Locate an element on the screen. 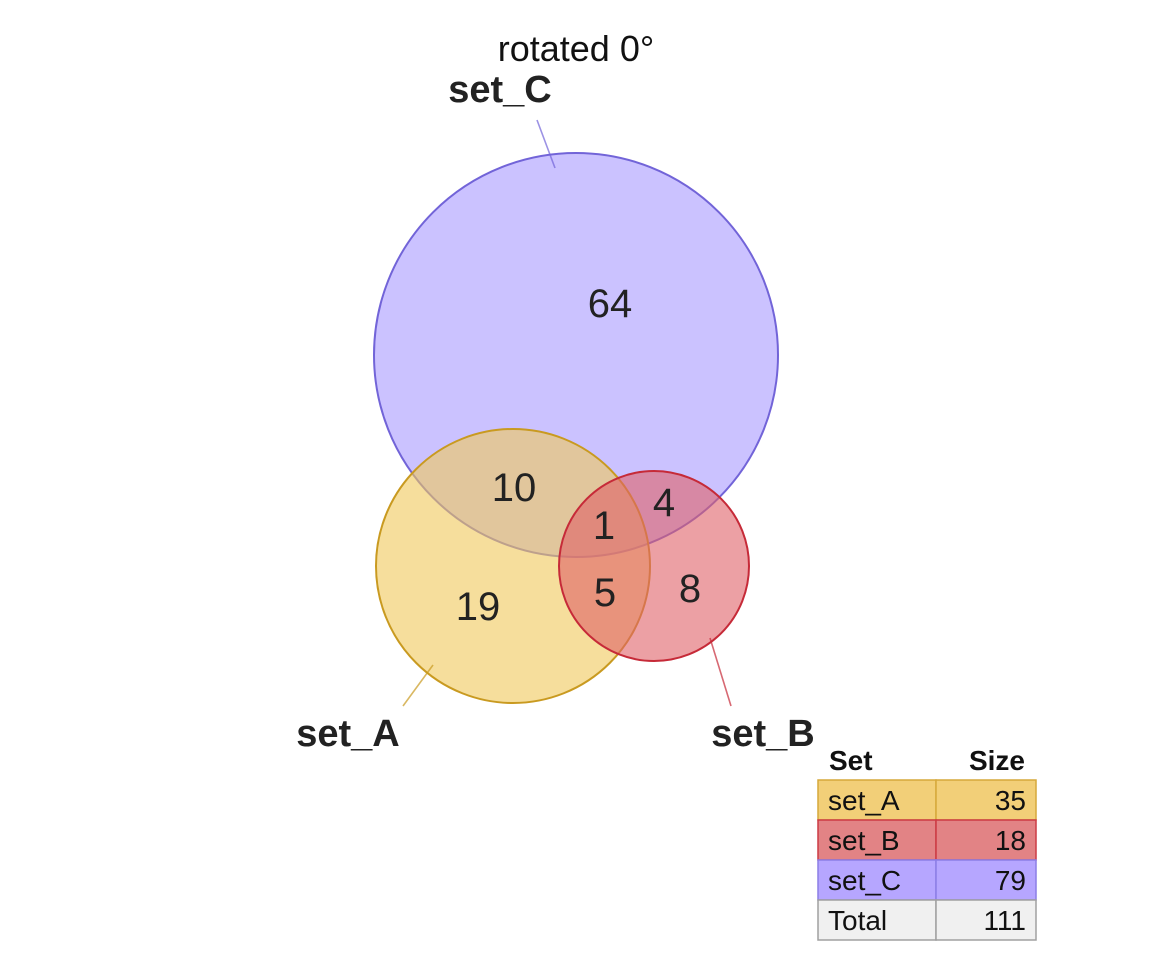 Image resolution: width=1152 pixels, height=960 pixels. region-count-b-only: 8 is located at coordinates (690, 589).